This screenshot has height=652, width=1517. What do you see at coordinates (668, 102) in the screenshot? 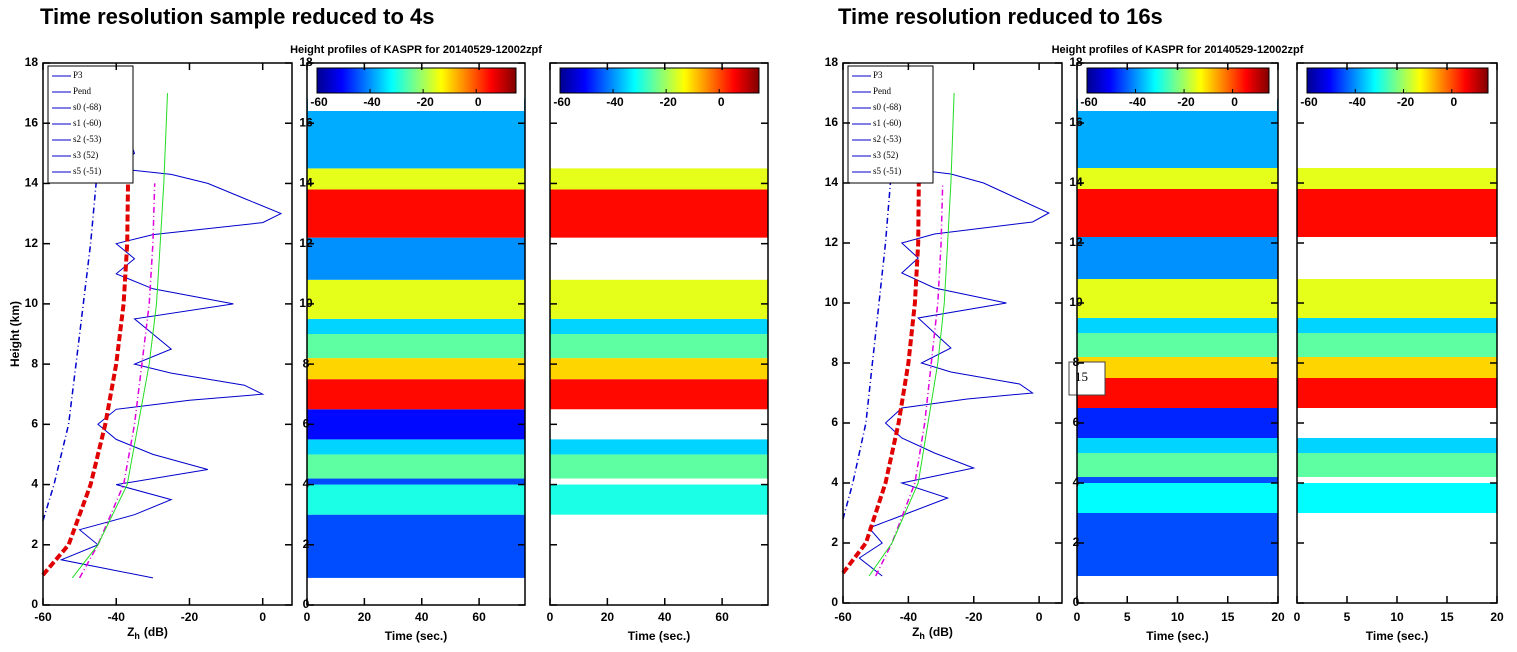
I see `colorbar-tick-label: -20` at bounding box center [668, 102].